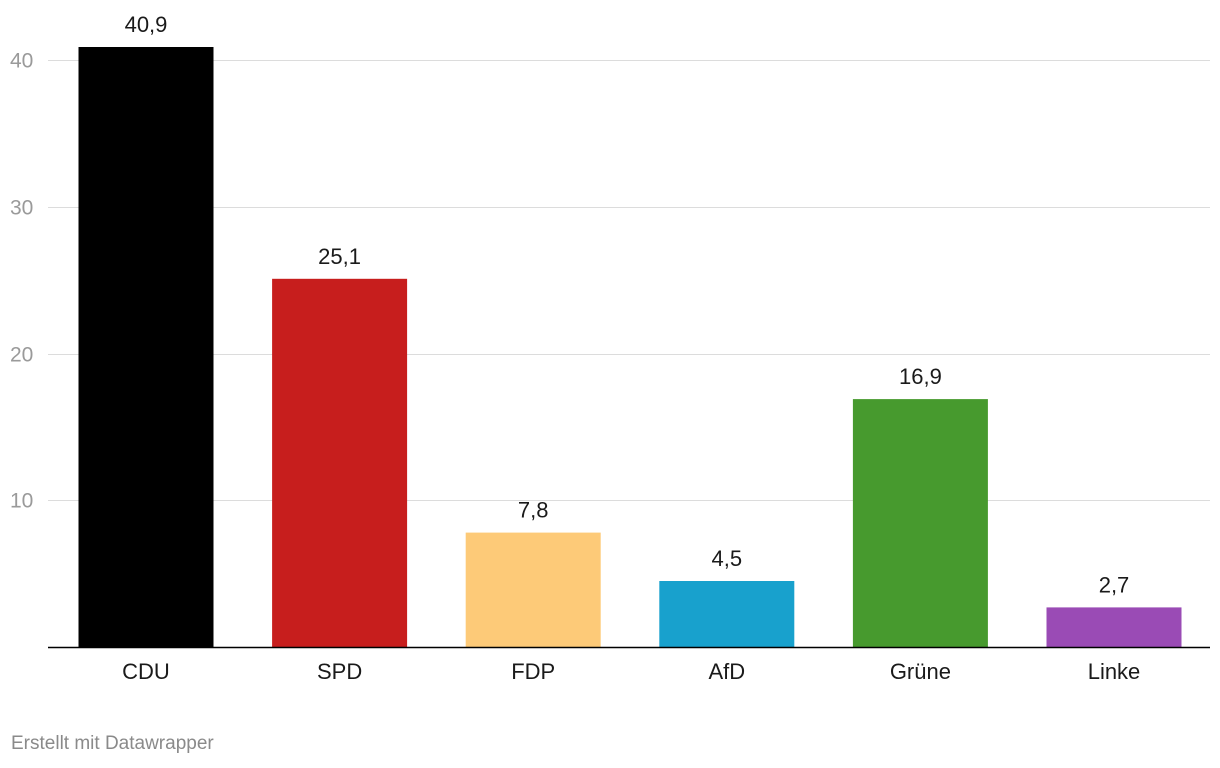  I want to click on x-tick-label-grüne: Grüne, so click(920, 671).